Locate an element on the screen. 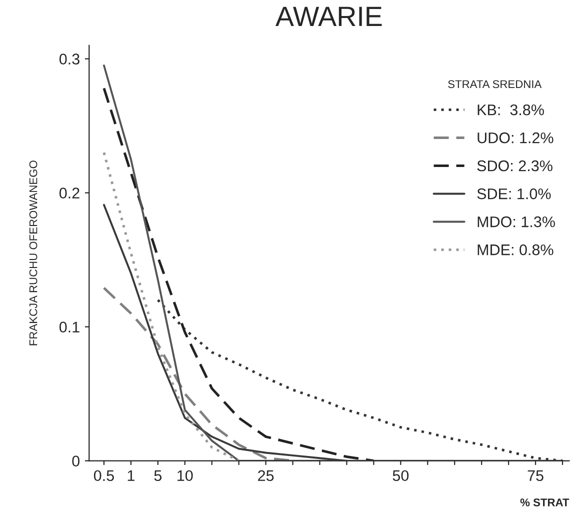  x-tick-label: 75 is located at coordinates (536, 476).